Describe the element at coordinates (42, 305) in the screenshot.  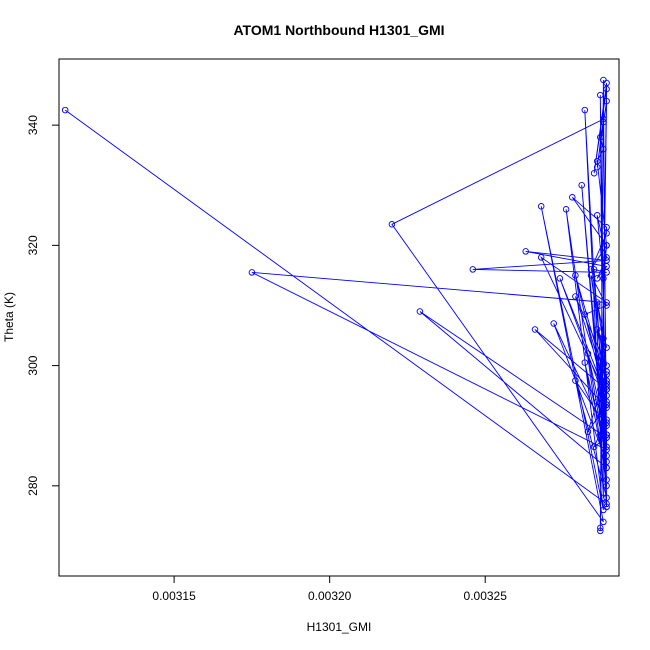
I see `y-axis: 280 300 320 340` at that location.